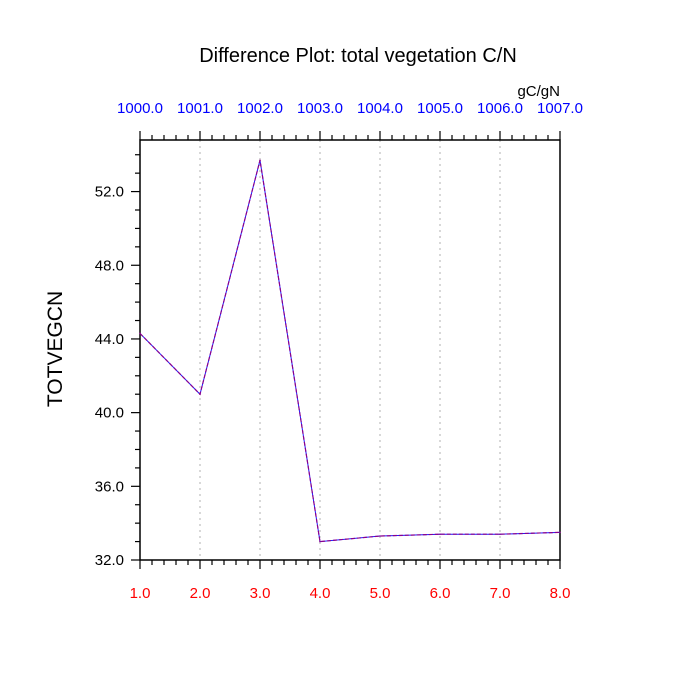  Describe the element at coordinates (200, 108) in the screenshot. I see `x-top-tick-label-2: 1001.0` at that location.